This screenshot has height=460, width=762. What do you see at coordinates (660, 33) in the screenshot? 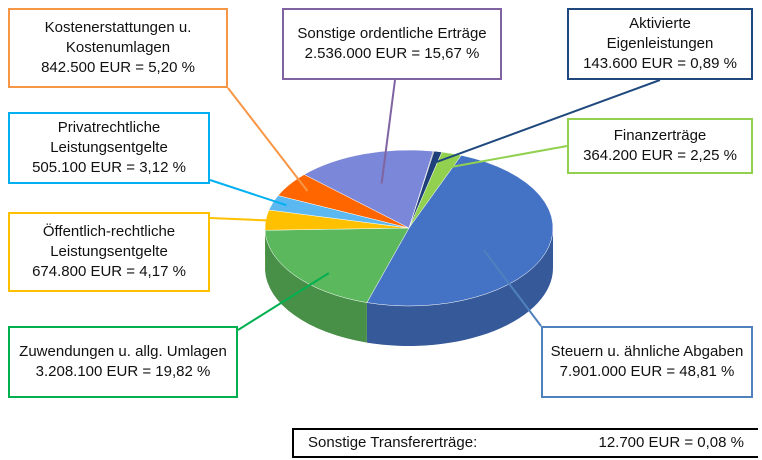
I see `slice-category: Aktivierte Eigenleistungen` at bounding box center [660, 33].